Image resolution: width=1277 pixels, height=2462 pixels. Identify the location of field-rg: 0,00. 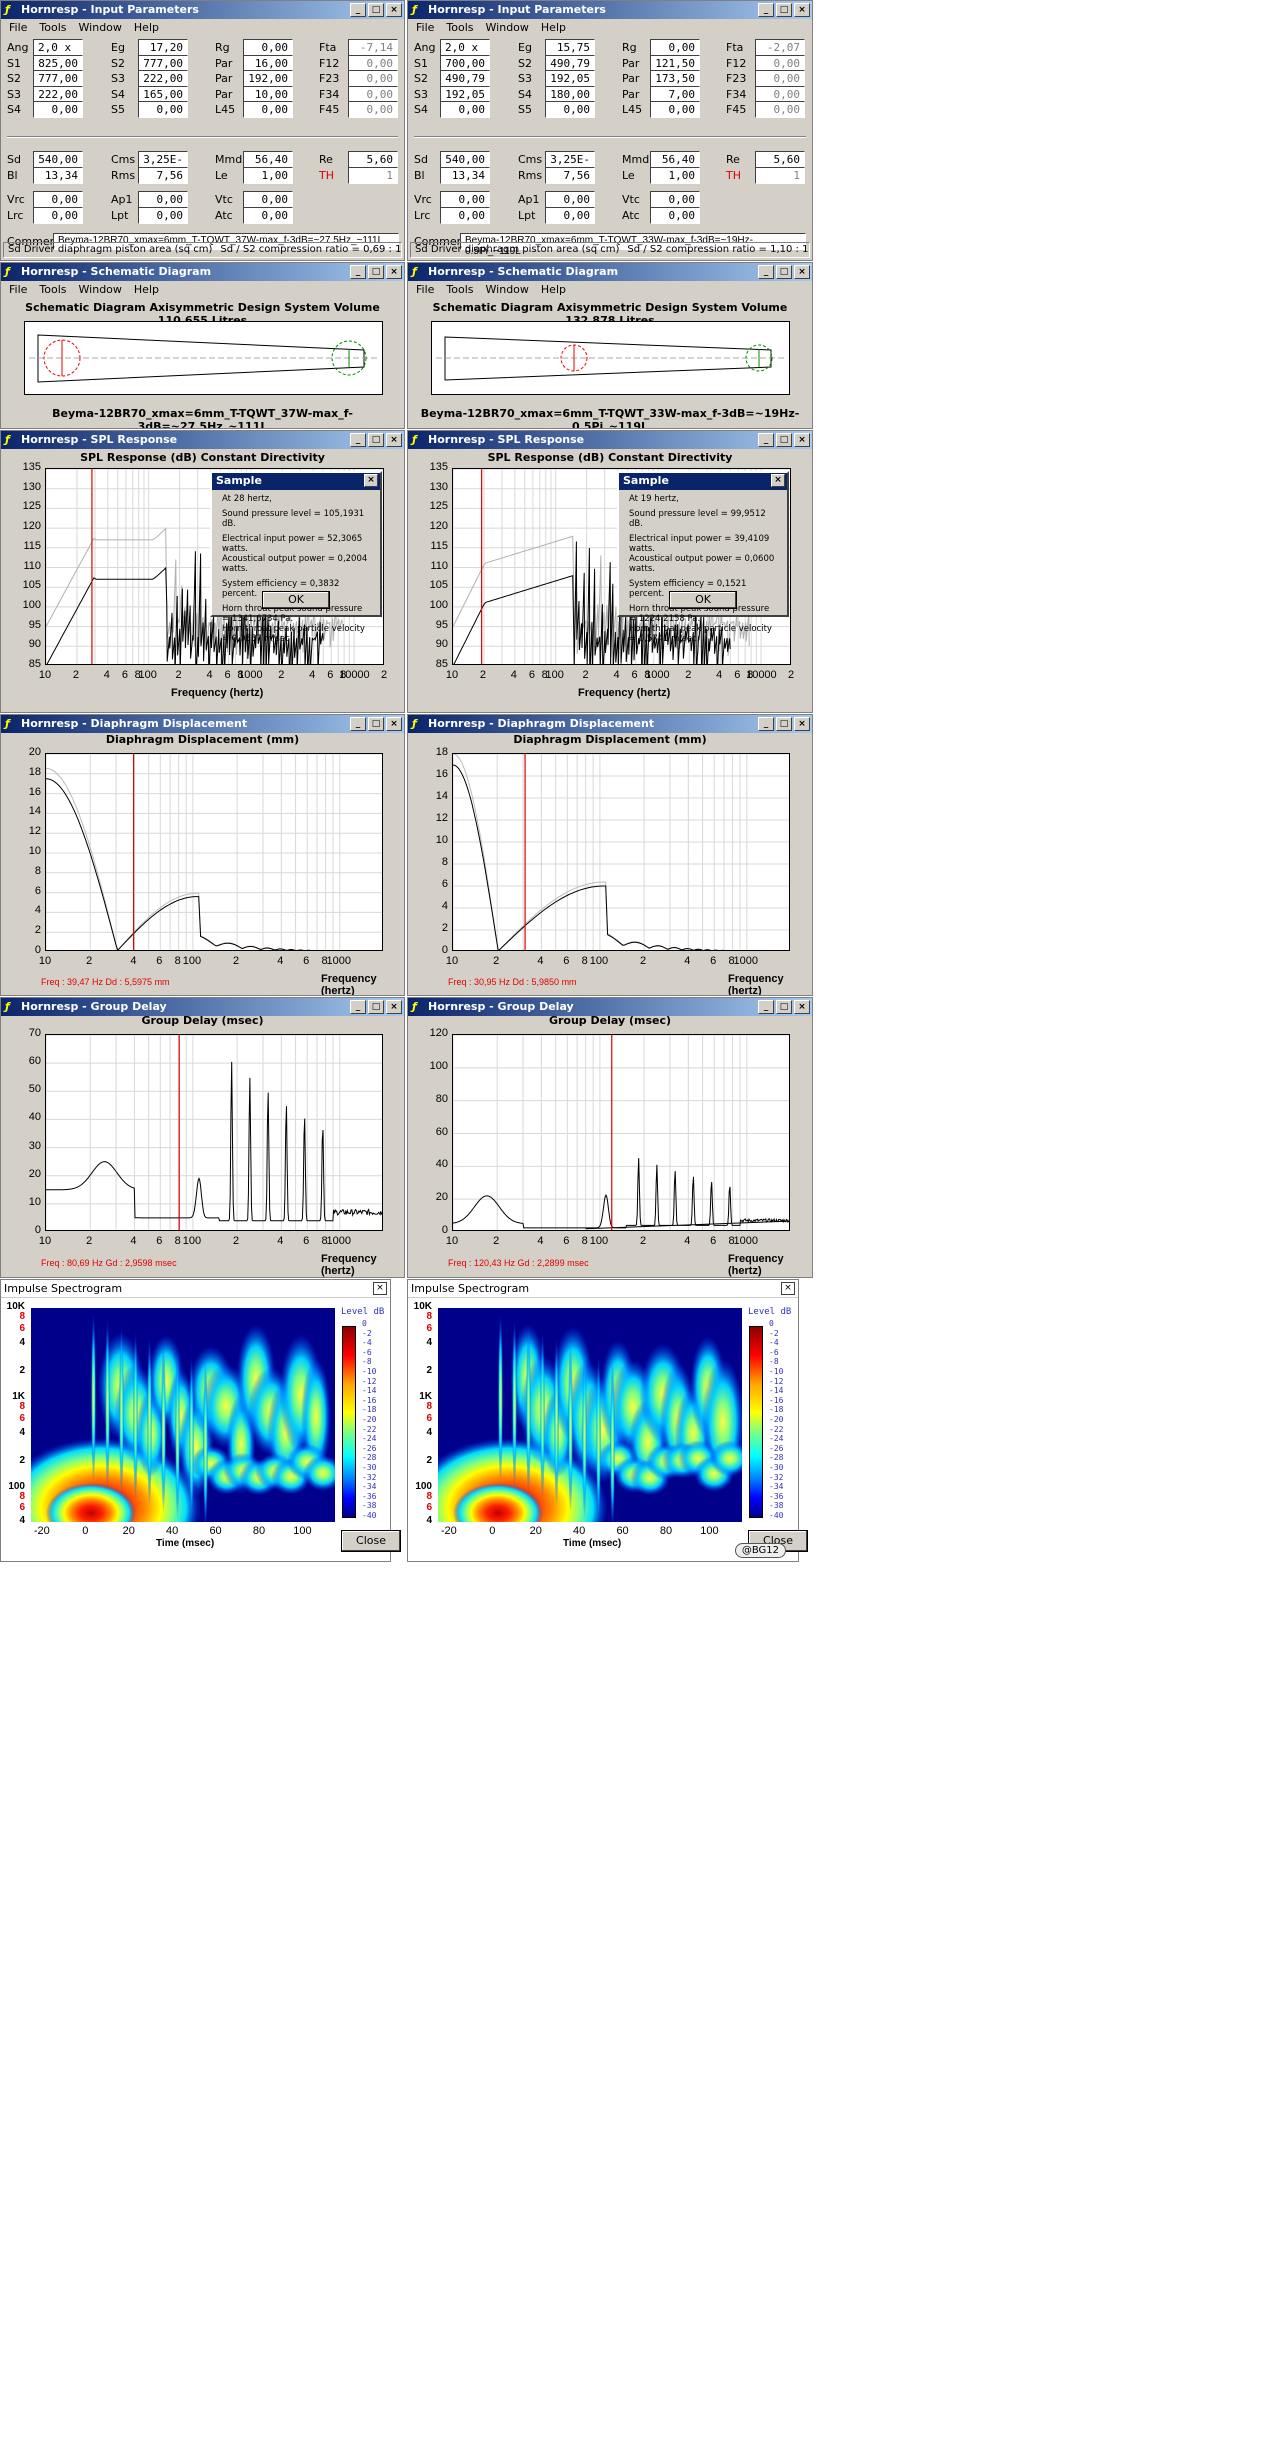
(268, 47).